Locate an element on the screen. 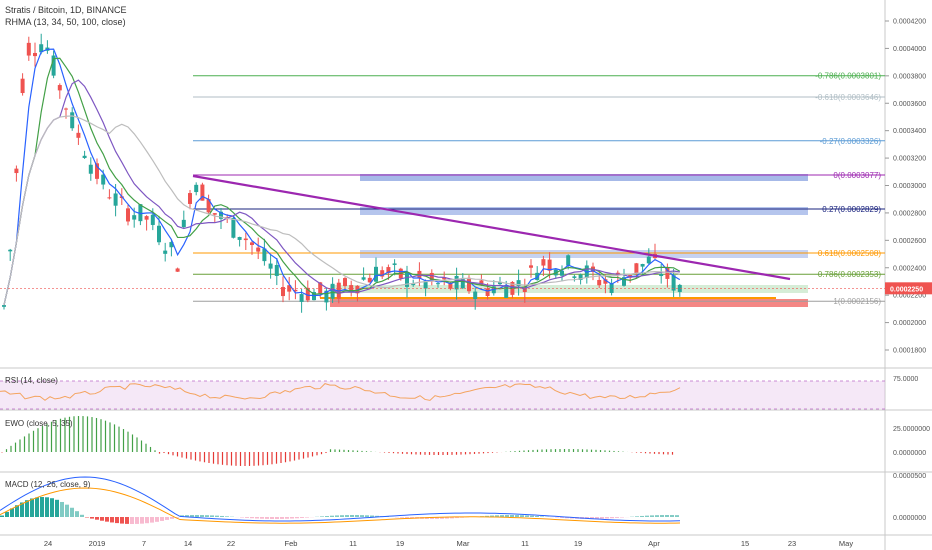 The width and height of the screenshot is (932, 550). rhma-legend: RHMA (13, 34, 50, 100, close) is located at coordinates (65, 22).